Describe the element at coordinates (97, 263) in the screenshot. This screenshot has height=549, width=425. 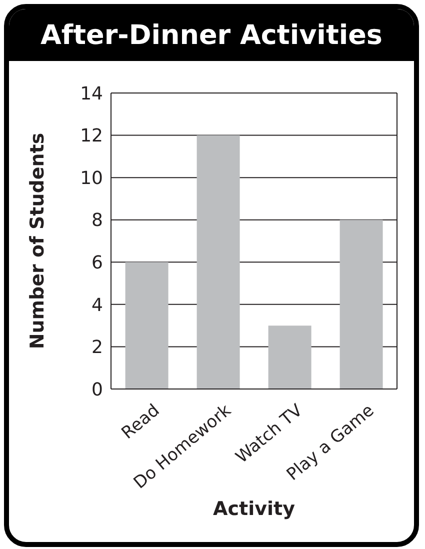
I see `y-tick-label: 6` at that location.